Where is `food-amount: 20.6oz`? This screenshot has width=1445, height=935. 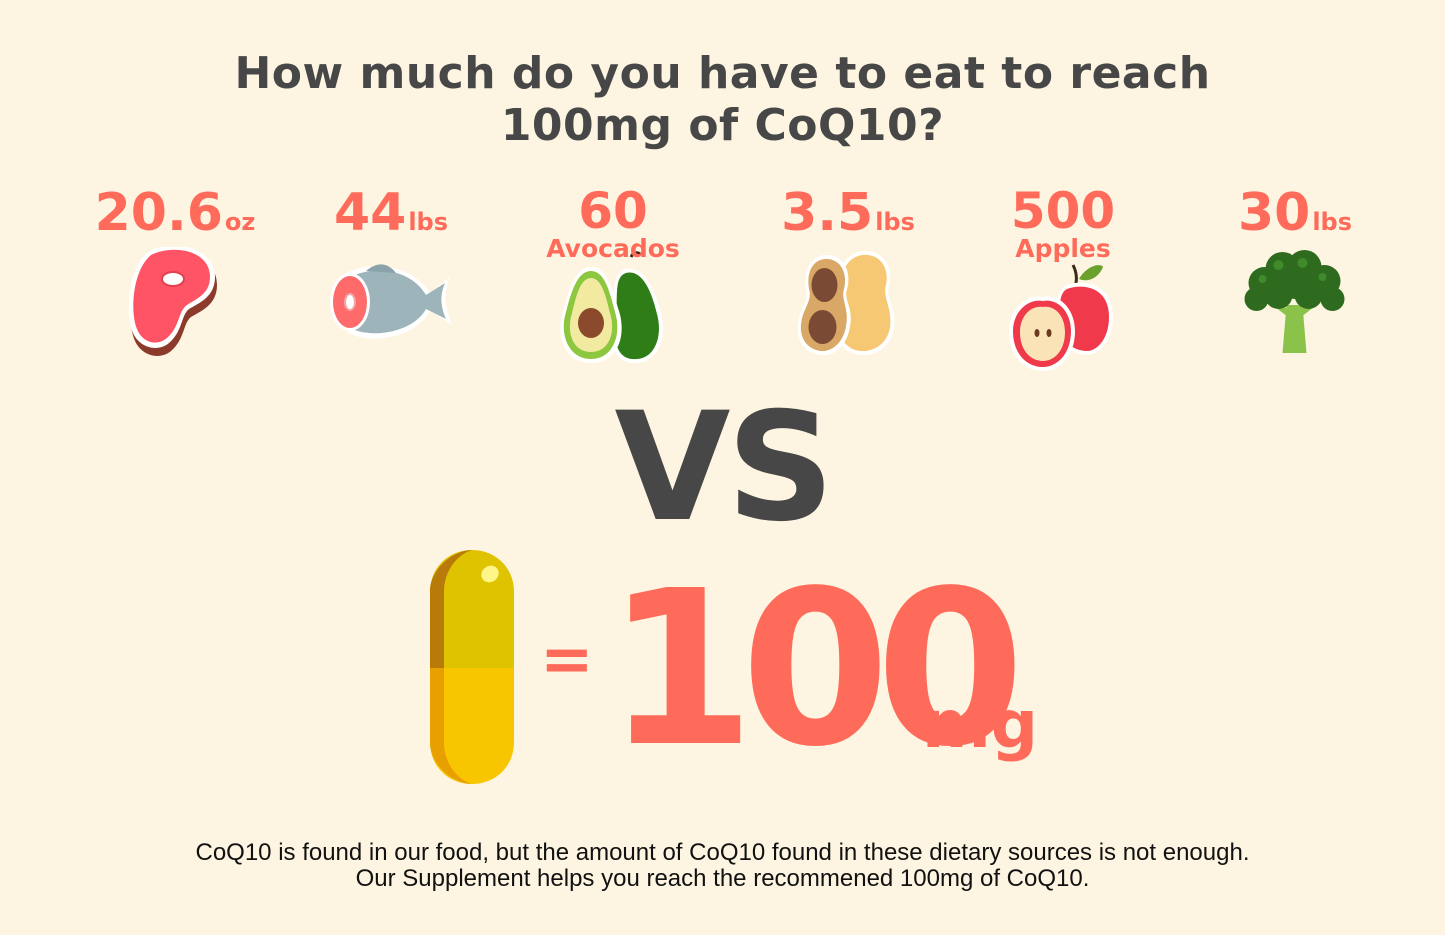
food-amount: 20.6oz is located at coordinates (175, 213).